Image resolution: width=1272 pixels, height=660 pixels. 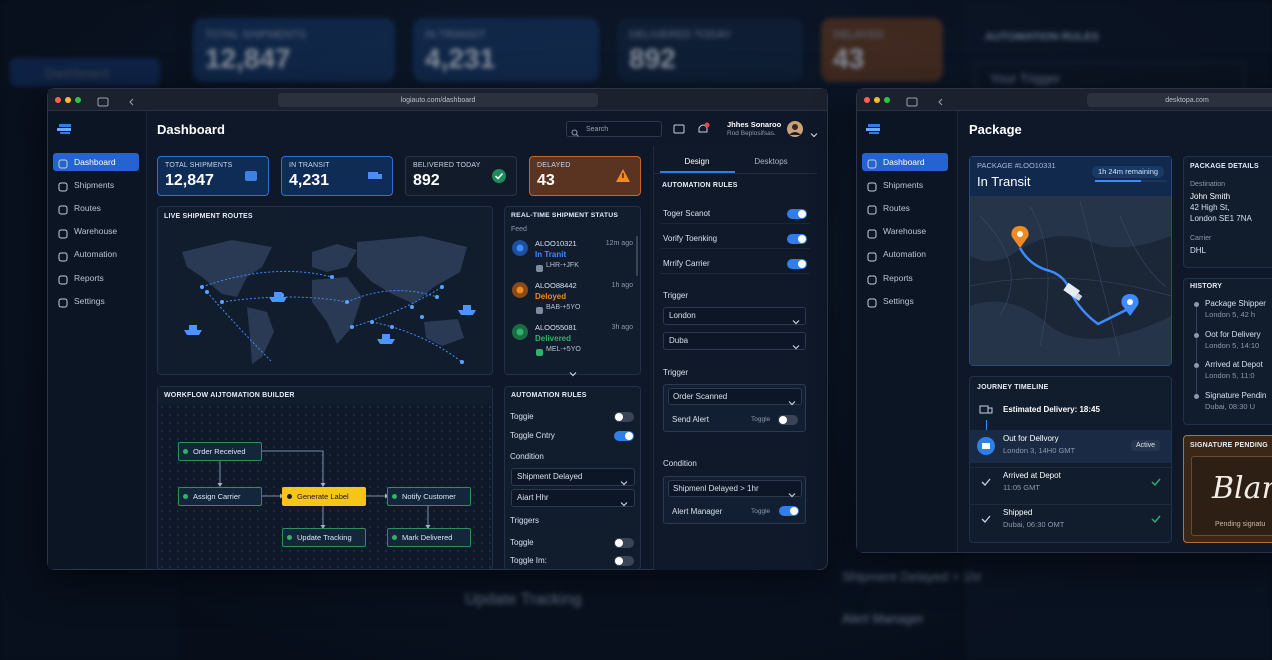 I want to click on select-value: Order Scanned, so click(x=700, y=396).